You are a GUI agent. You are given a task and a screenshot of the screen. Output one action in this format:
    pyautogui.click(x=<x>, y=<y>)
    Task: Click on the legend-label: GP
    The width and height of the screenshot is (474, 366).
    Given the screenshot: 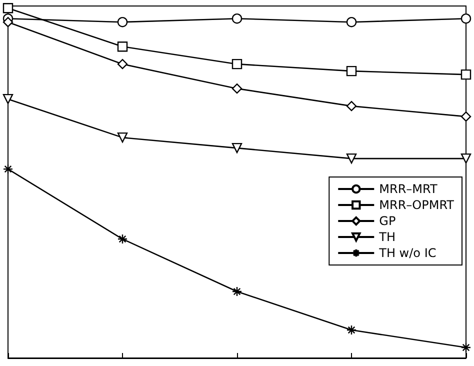 What is the action you would take?
    pyautogui.click(x=387, y=221)
    